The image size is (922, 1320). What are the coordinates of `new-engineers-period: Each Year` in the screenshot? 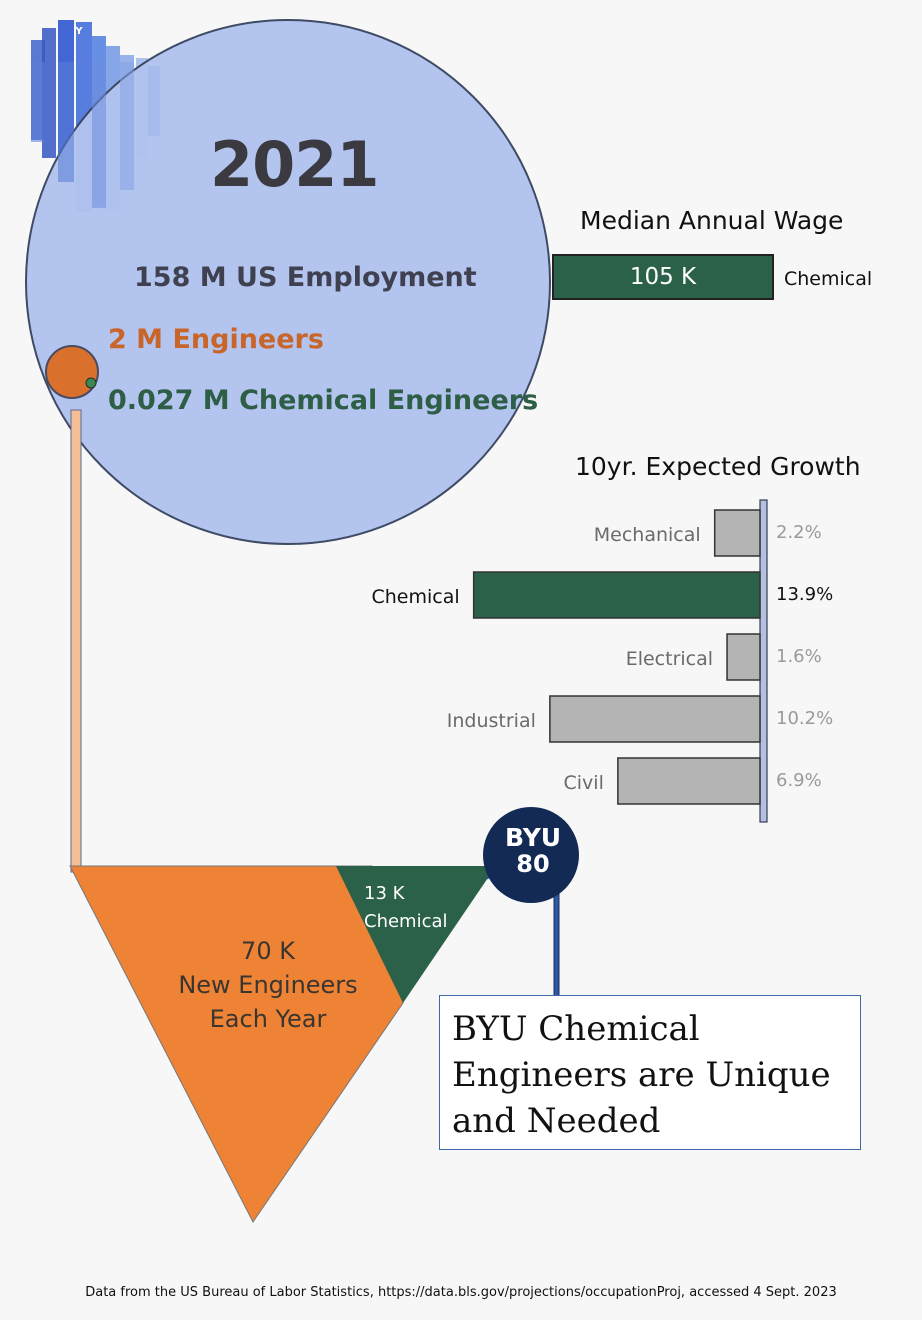 It's located at (268, 1019).